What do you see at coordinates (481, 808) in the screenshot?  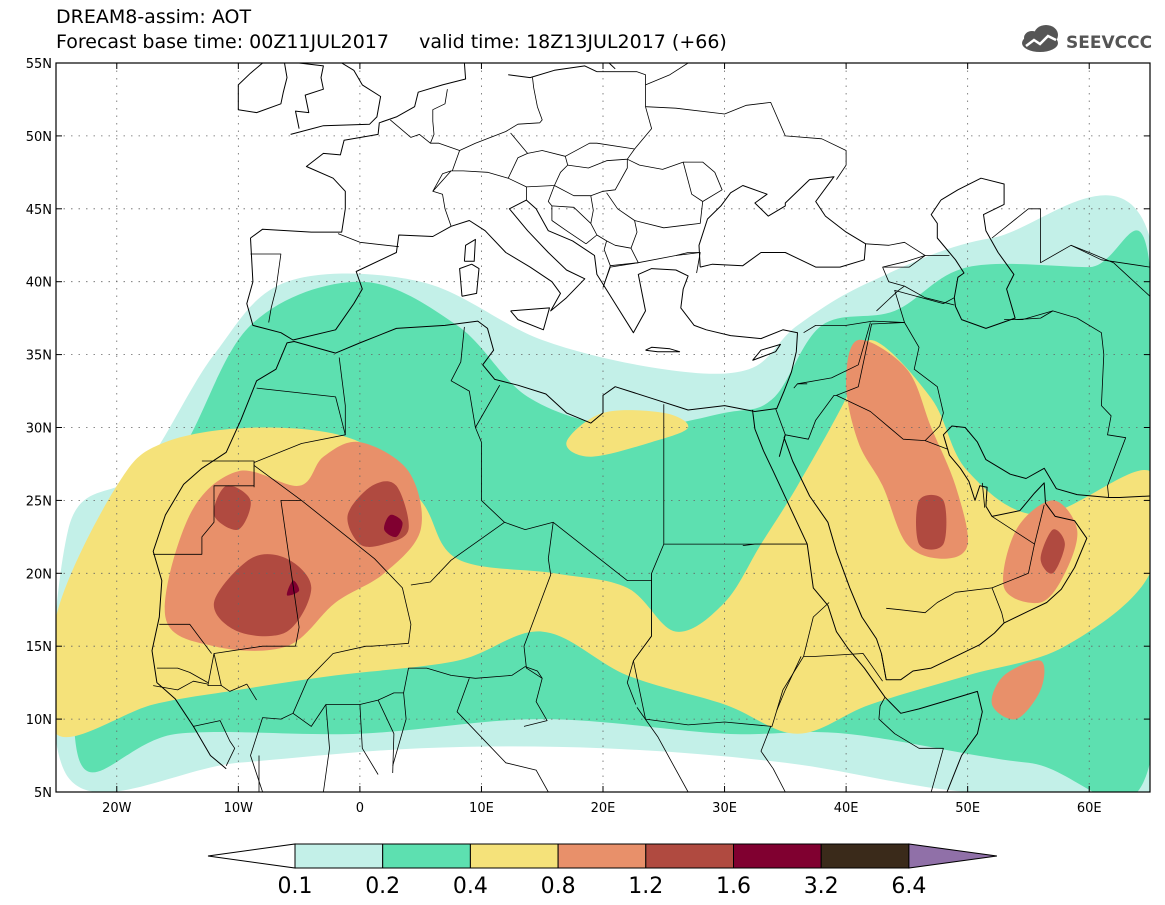 I see `lon-label: 10E` at bounding box center [481, 808].